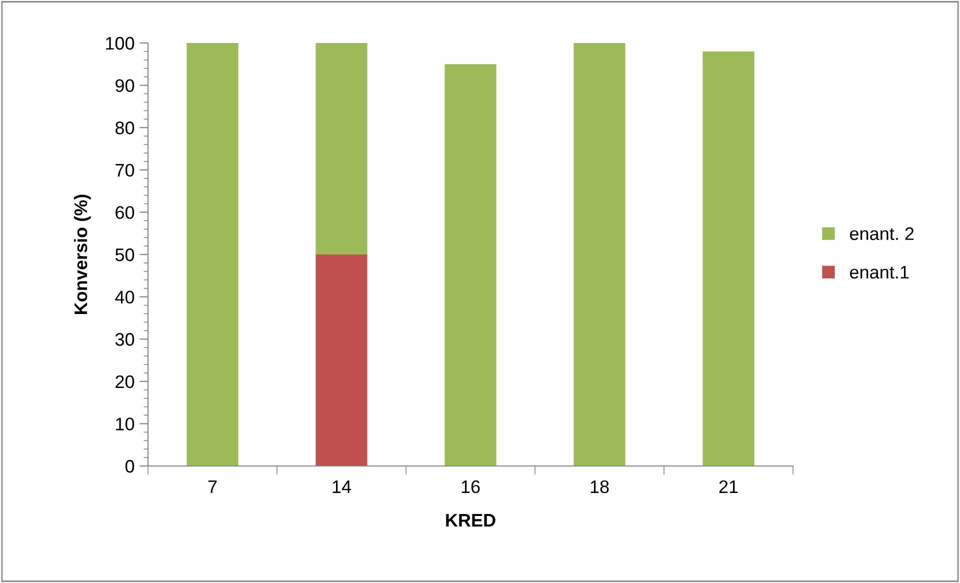 The image size is (960, 583). What do you see at coordinates (471, 520) in the screenshot?
I see `x-axis-title: KRED` at bounding box center [471, 520].